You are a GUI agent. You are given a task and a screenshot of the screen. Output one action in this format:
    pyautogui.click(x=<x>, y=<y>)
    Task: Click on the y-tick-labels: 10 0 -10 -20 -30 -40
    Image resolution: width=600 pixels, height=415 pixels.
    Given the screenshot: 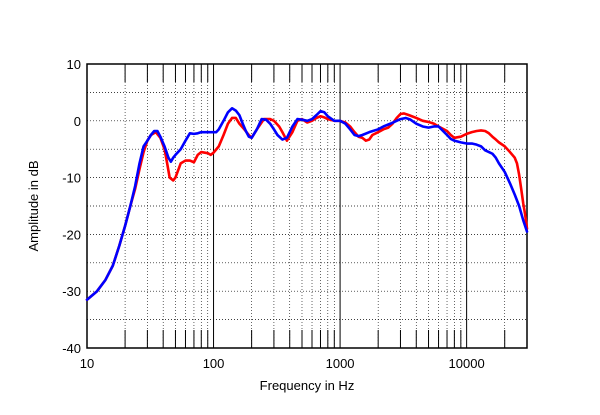 What is the action you would take?
    pyautogui.click(x=71, y=206)
    